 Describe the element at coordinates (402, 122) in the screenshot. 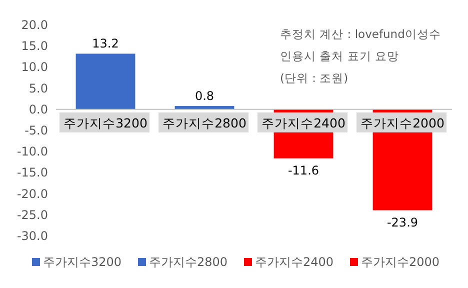

I see `x-tick-label: 주가지수2000` at that location.